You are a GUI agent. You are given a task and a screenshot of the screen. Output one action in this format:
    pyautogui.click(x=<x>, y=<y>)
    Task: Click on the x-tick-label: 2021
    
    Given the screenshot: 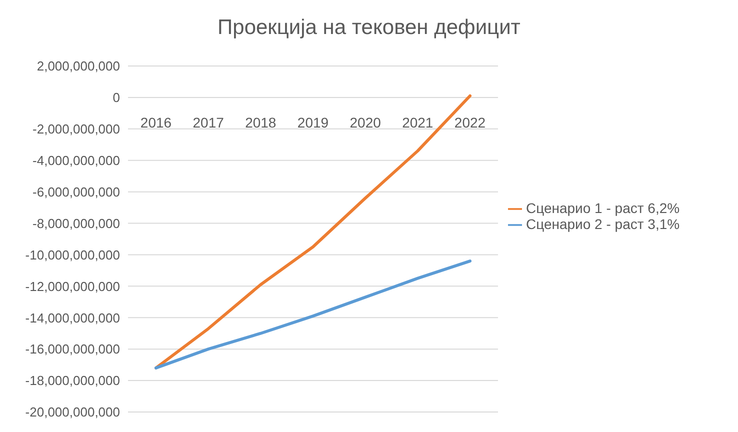 What is the action you would take?
    pyautogui.click(x=418, y=122)
    